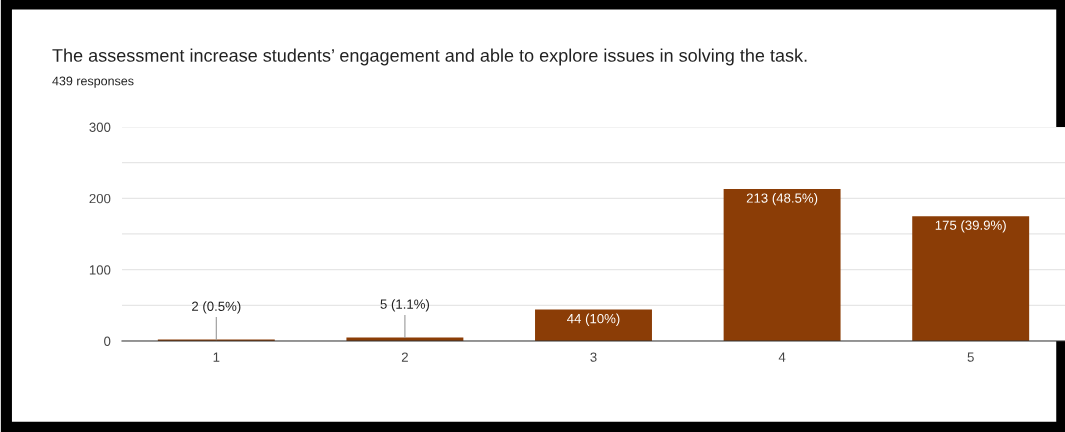 The width and height of the screenshot is (1065, 432). Describe the element at coordinates (100, 198) in the screenshot. I see `y-tick-label: 200` at that location.